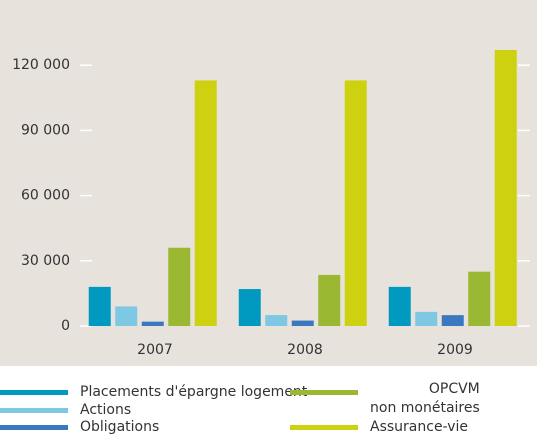  I want to click on legend-item: Actions, so click(65, 410).